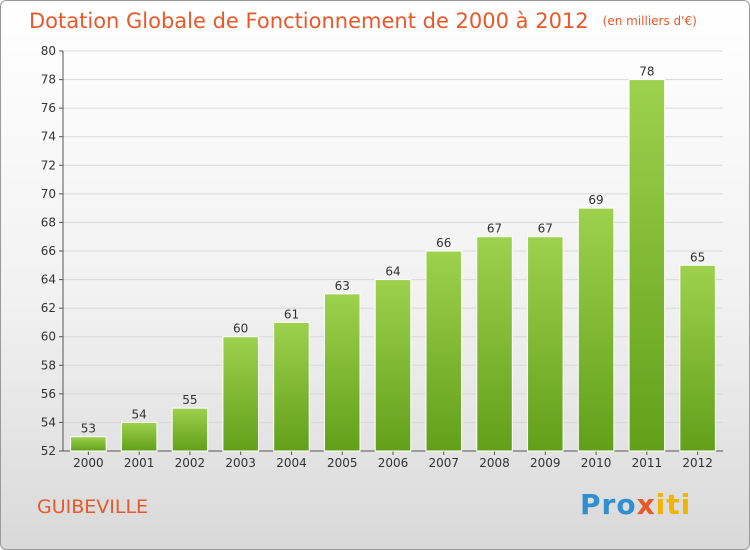  What do you see at coordinates (646, 72) in the screenshot?
I see `data-label: 78` at bounding box center [646, 72].